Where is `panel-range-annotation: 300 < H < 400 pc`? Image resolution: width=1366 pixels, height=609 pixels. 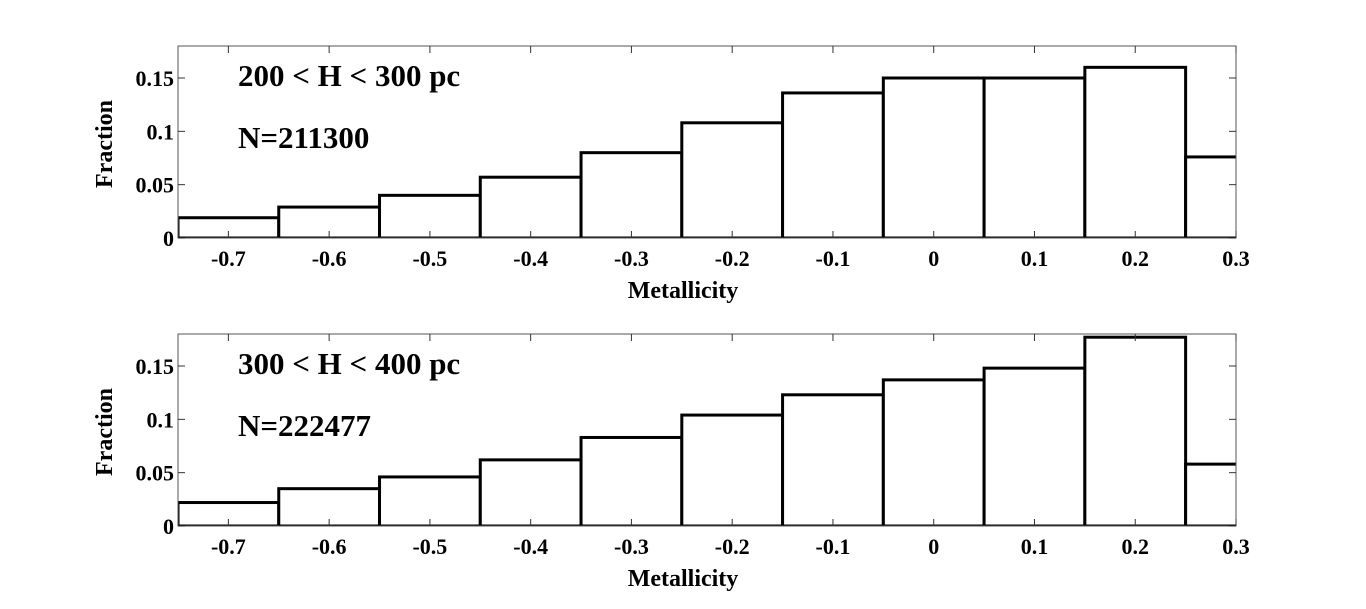 panel-range-annotation: 300 < H < 400 pc is located at coordinates (349, 363).